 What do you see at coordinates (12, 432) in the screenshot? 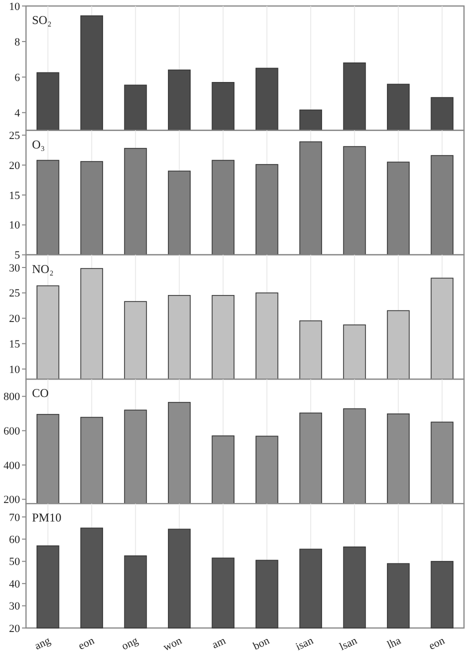
I see `y-tick-label: 600` at bounding box center [12, 432].